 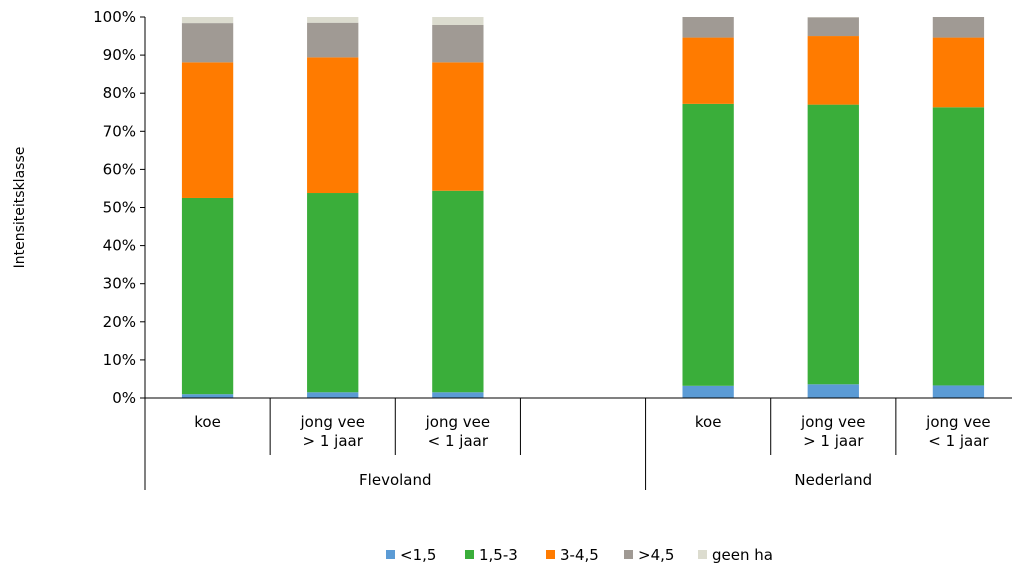 I want to click on y-tick-label: 80%, so click(x=119, y=93).